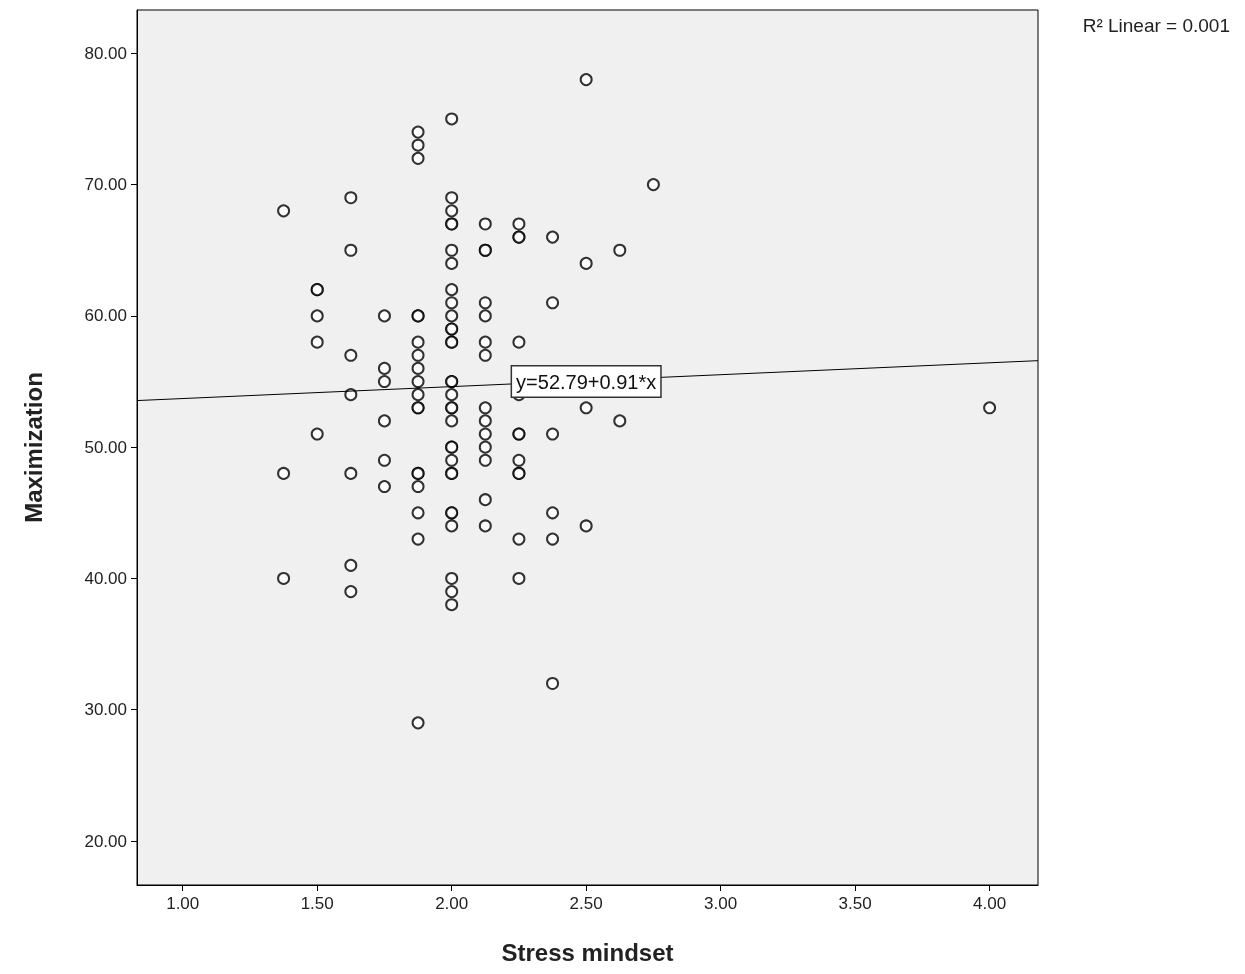 This screenshot has height=974, width=1245. Describe the element at coordinates (586, 381) in the screenshot. I see `annotation: y=52.79+0.91*x` at that location.